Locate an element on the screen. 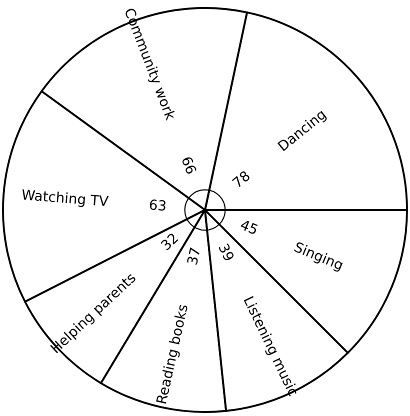 Image resolution: width=410 pixels, height=416 pixels. data-label: 63 is located at coordinates (158, 205).